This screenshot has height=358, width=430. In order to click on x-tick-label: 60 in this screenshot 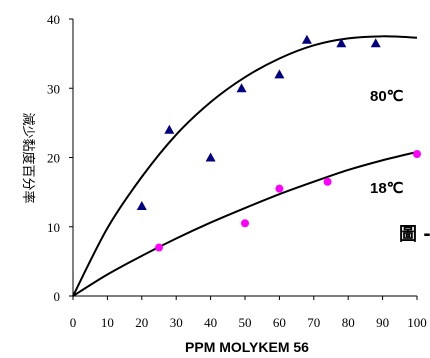, I will do `click(279, 322)`.